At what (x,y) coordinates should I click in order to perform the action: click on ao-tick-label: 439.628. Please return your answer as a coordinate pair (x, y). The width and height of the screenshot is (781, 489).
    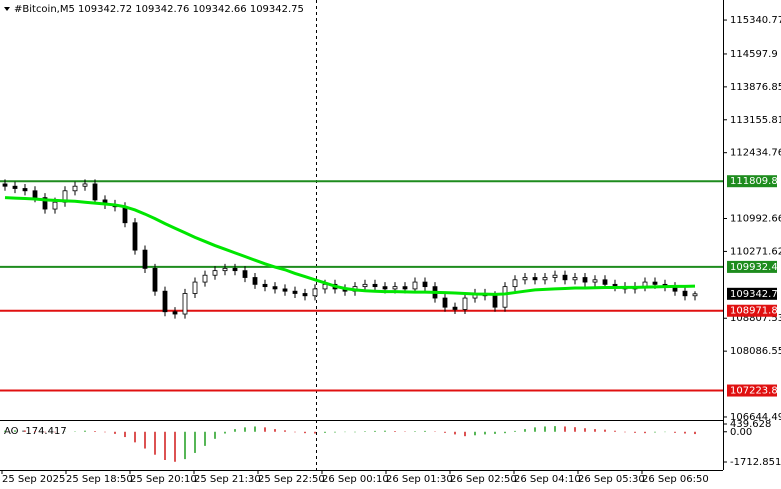
    Looking at the image, I should click on (750, 424).